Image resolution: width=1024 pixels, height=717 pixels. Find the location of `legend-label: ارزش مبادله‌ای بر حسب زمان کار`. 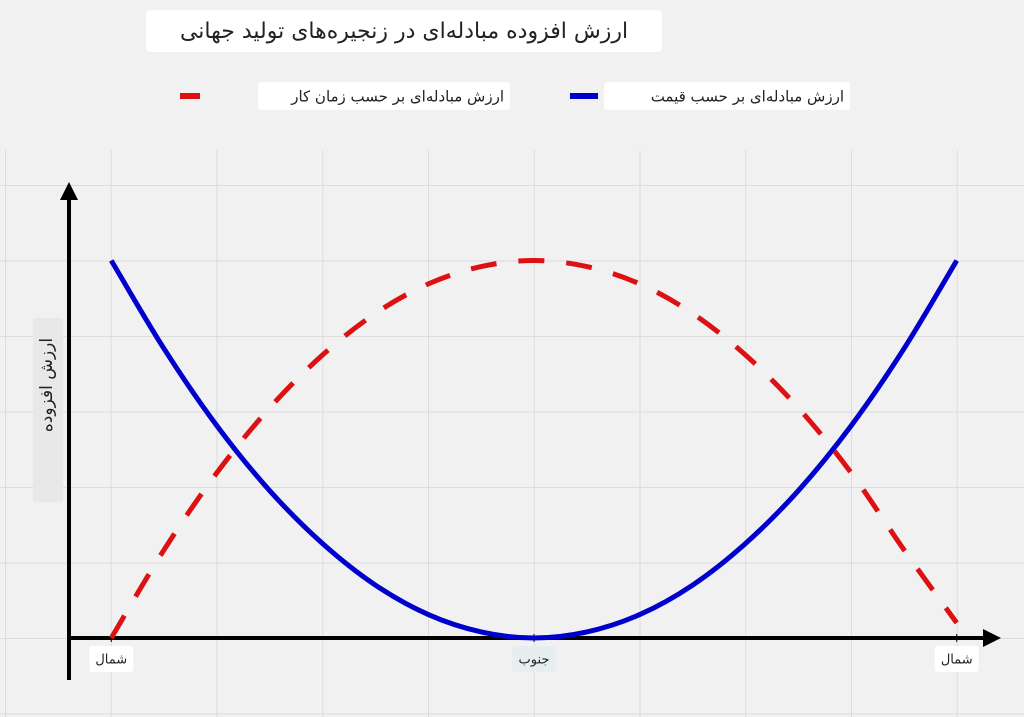

legend-label: ارزش مبادله‌ای بر حسب زمان کار is located at coordinates (397, 97).